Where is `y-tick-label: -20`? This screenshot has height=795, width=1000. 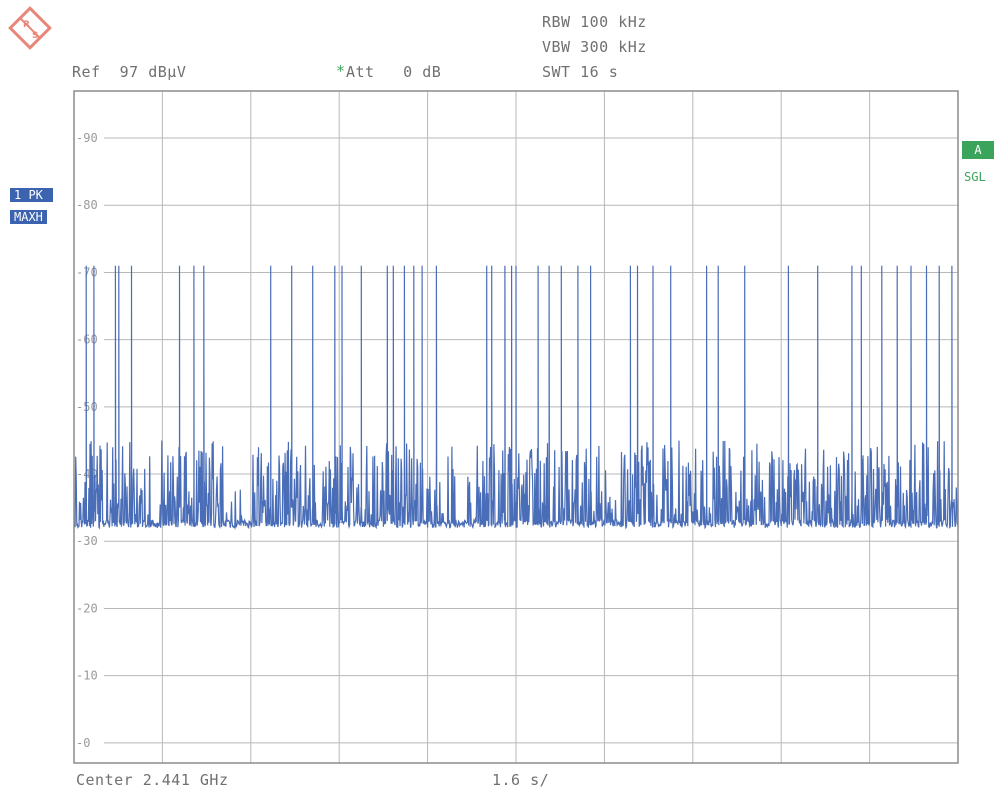 y-tick-label: -20 is located at coordinates (87, 608).